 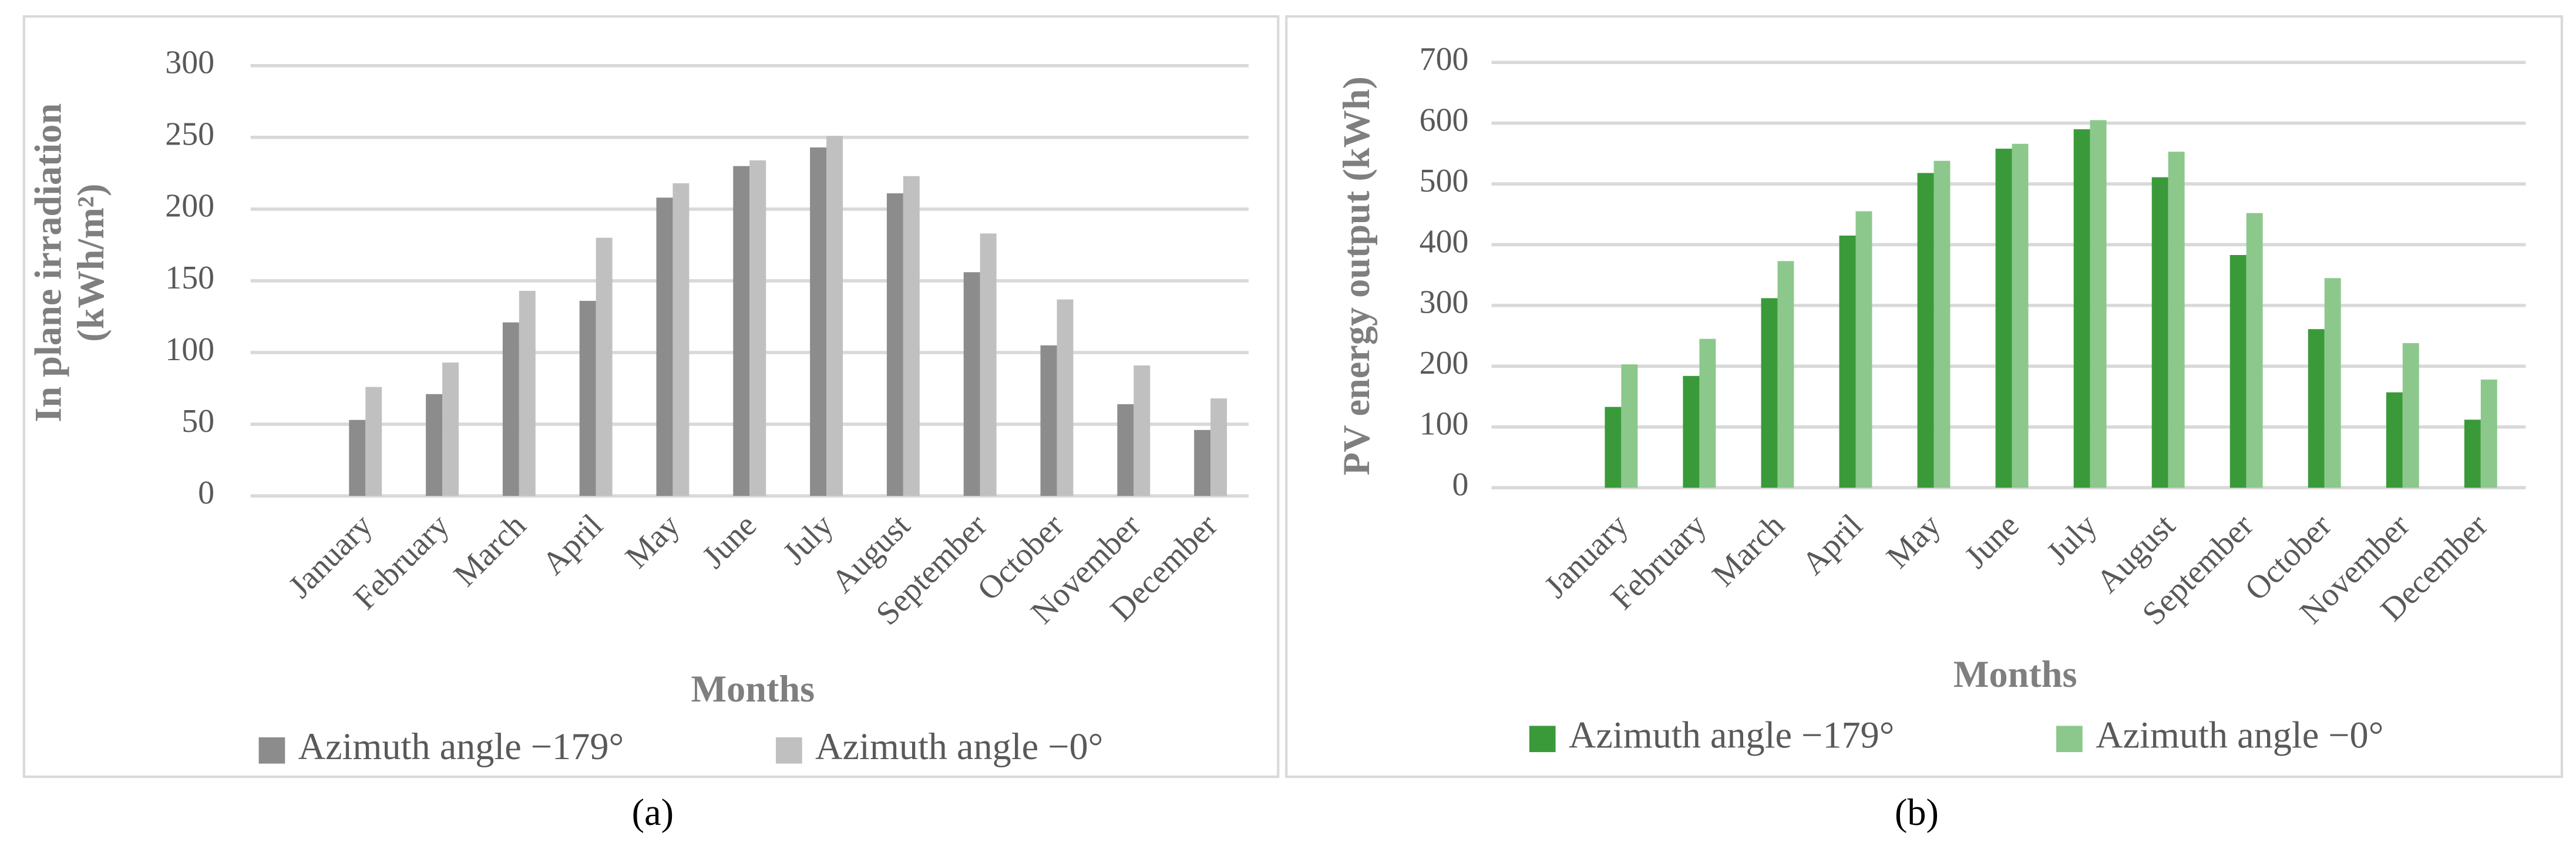 I want to click on y-tick-label: 50, so click(x=197, y=421).